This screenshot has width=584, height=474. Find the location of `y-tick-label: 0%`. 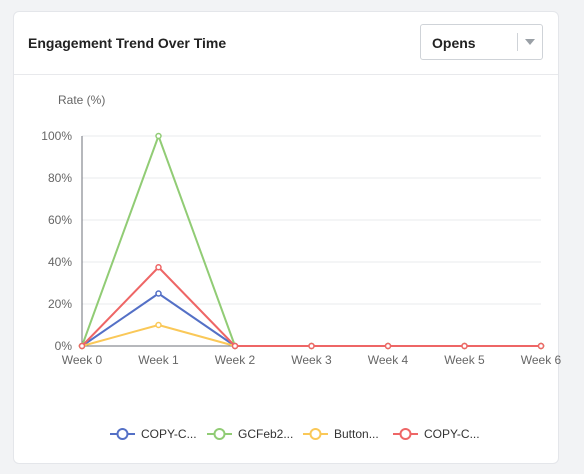

y-tick-label: 0% is located at coordinates (64, 346).